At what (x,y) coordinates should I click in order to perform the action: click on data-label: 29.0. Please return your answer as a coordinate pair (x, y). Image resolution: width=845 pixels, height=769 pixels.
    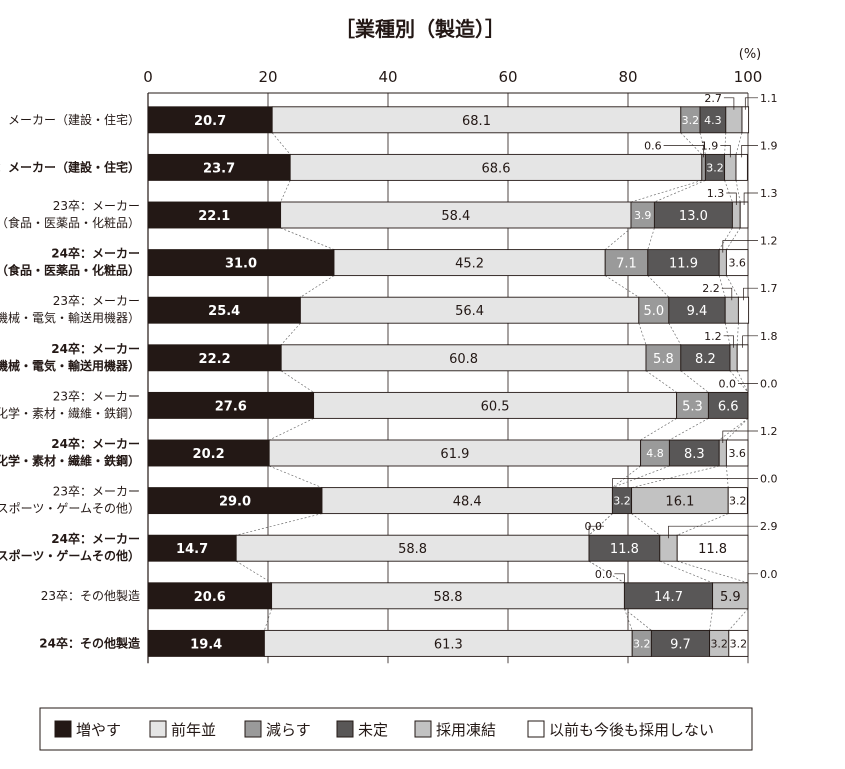
    Looking at the image, I should click on (235, 502).